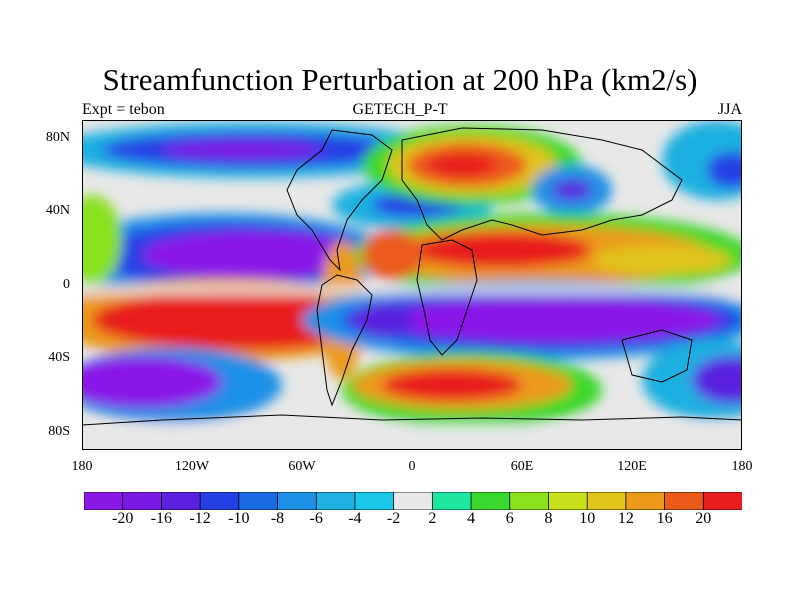 The width and height of the screenshot is (800, 600). Describe the element at coordinates (59, 357) in the screenshot. I see `lat-label-40s: 40S` at that location.